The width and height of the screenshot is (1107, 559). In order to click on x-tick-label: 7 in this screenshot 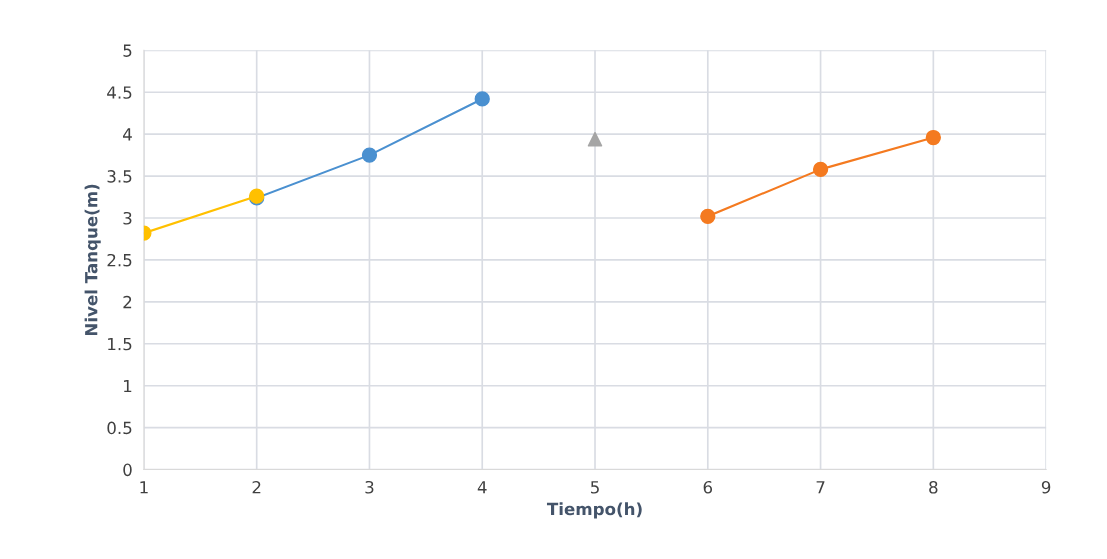, I will do `click(820, 487)`.